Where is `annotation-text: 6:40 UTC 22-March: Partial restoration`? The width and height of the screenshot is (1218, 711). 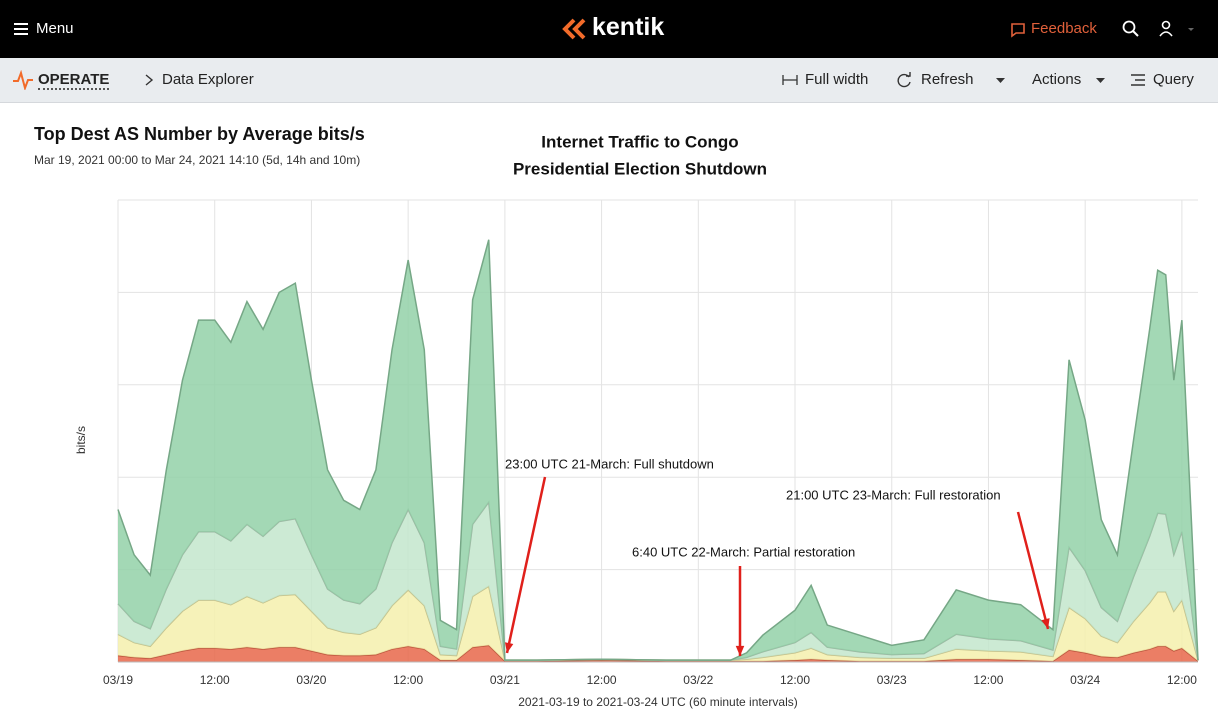 annotation-text: 6:40 UTC 22-March: Partial restoration is located at coordinates (743, 551).